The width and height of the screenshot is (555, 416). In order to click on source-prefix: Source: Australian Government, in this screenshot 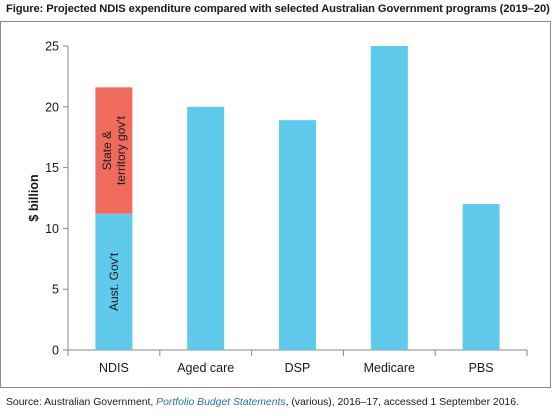, I will do `click(81, 402)`.